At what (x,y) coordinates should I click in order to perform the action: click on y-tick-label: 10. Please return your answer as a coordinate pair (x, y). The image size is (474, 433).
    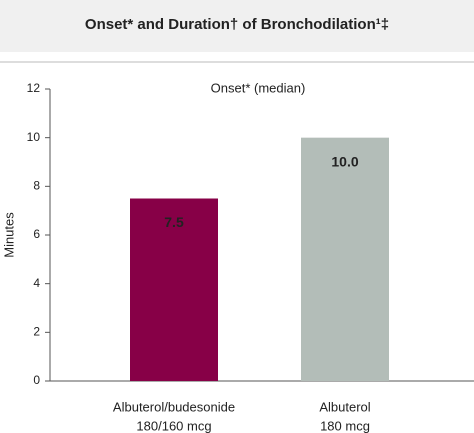
    Looking at the image, I should click on (34, 137).